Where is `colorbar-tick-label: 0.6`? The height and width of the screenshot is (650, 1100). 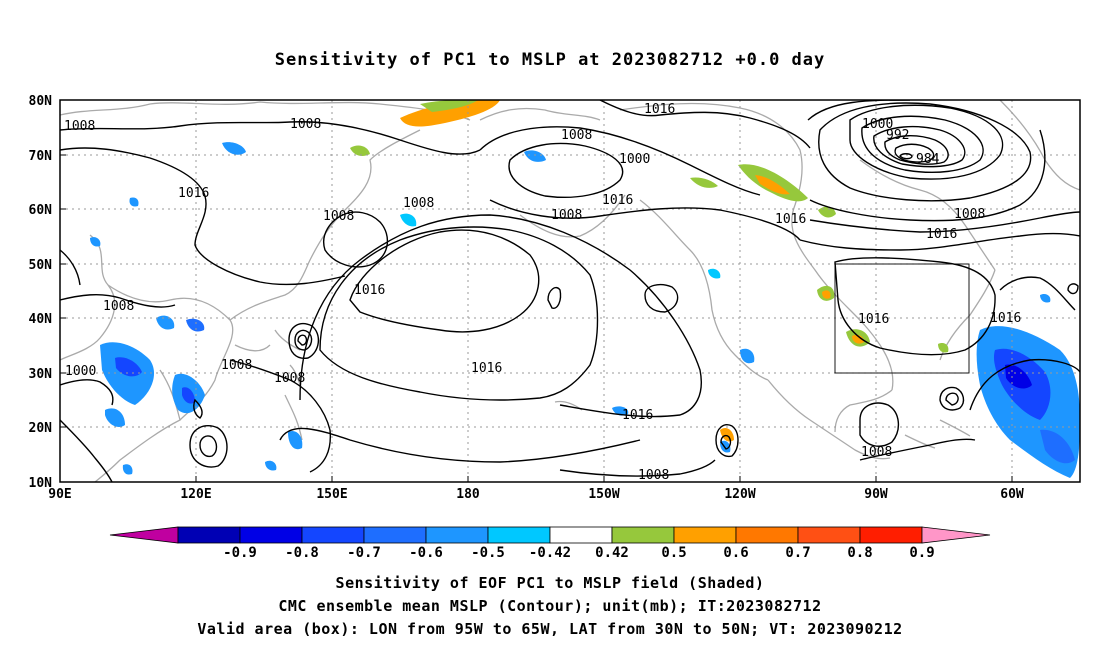
colorbar-tick-label: 0.6 is located at coordinates (735, 553).